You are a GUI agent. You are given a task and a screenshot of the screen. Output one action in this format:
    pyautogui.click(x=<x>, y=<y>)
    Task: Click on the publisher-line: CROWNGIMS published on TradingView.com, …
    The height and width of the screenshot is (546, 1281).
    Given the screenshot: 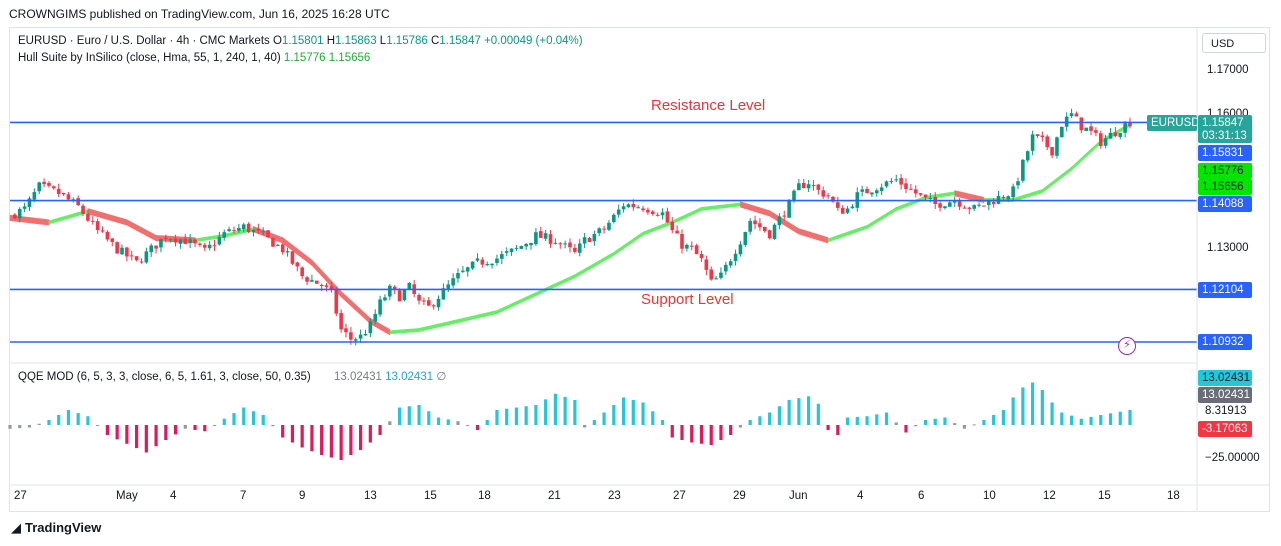 What is the action you would take?
    pyautogui.click(x=199, y=14)
    